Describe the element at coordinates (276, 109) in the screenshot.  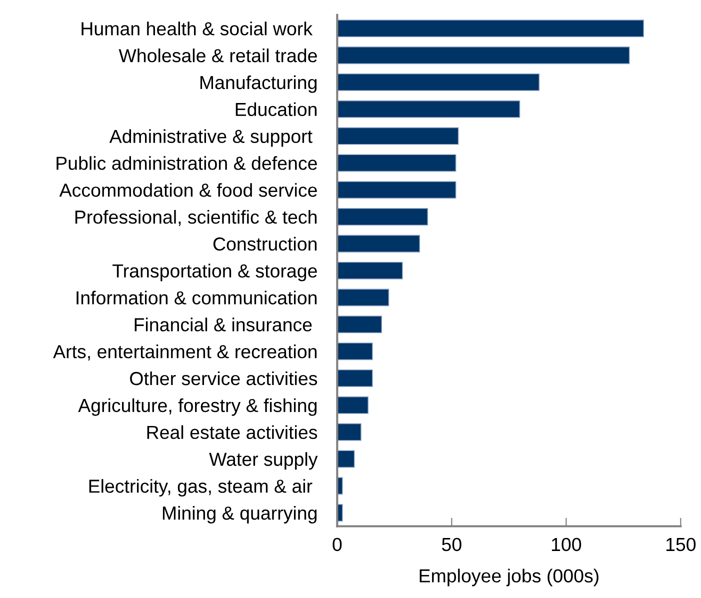
I see `y-tick-label: Education` at that location.